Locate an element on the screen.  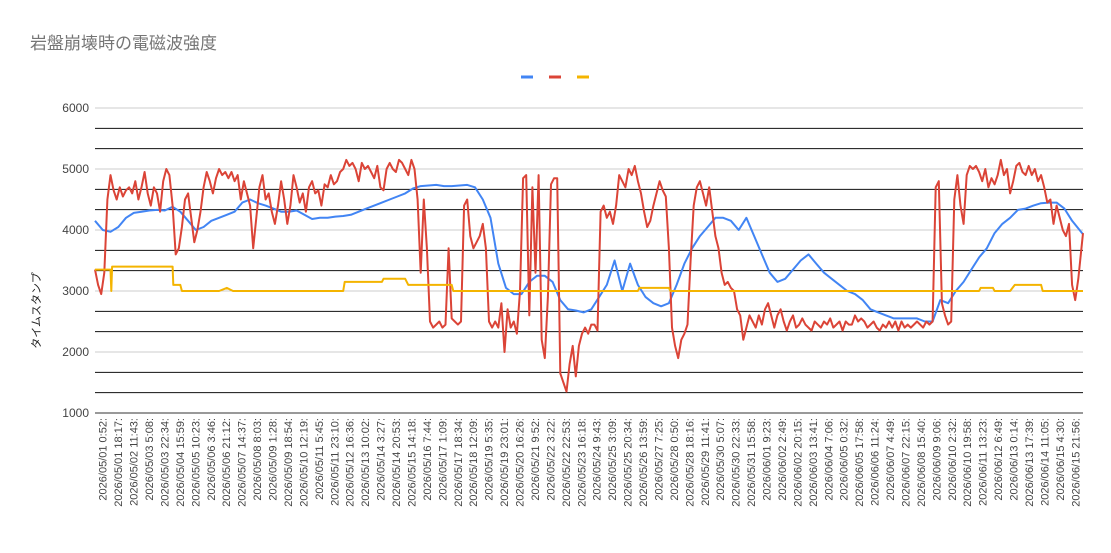
x-tick-label: 2026/05/07 14:37: is located at coordinates (243, 462).